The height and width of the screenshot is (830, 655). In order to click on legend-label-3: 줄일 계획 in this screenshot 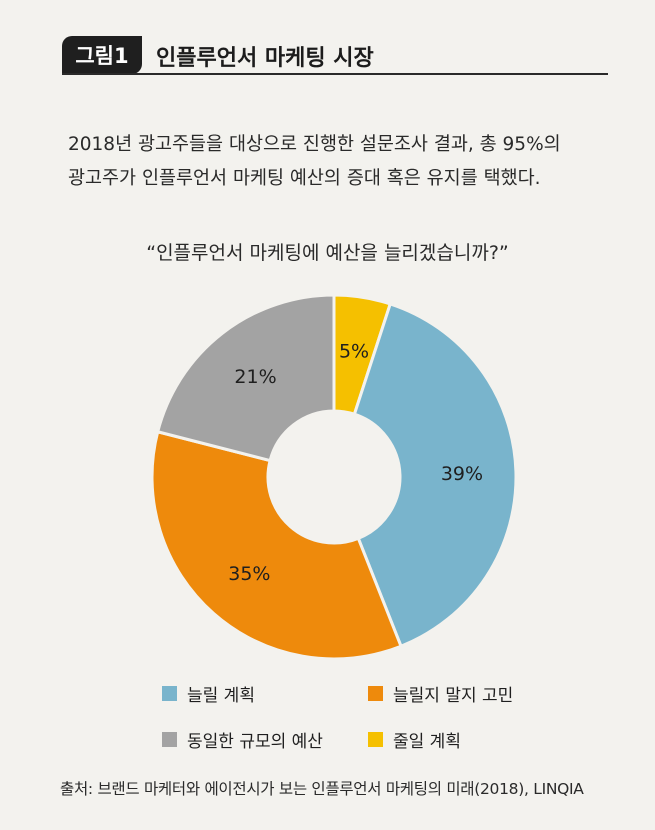, I will do `click(427, 742)`.